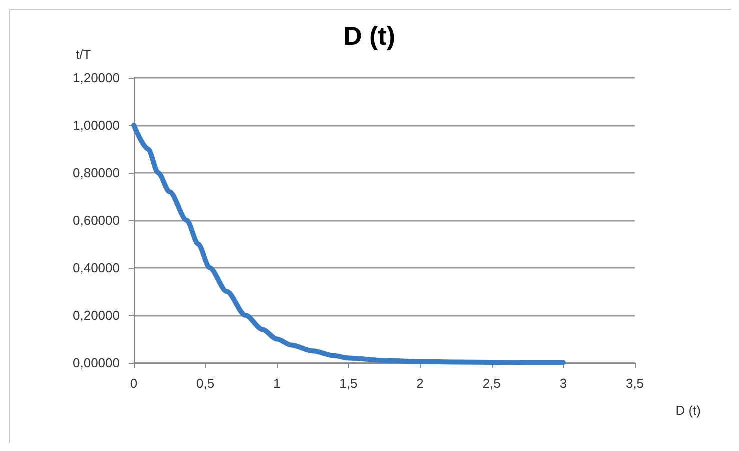 The image size is (739, 451). Describe the element at coordinates (84, 54) in the screenshot. I see `y-axis-title: t/T` at that location.